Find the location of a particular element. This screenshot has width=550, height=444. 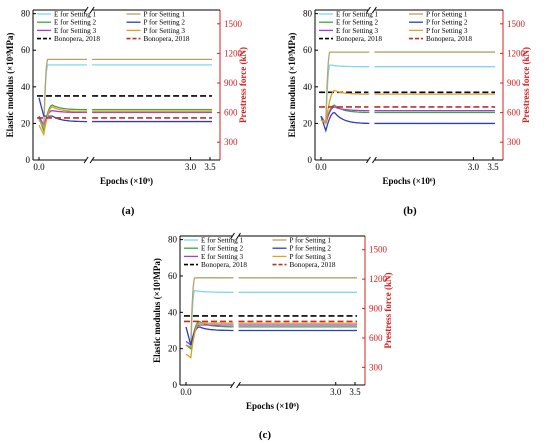

panel-label: (a) is located at coordinates (128, 211).